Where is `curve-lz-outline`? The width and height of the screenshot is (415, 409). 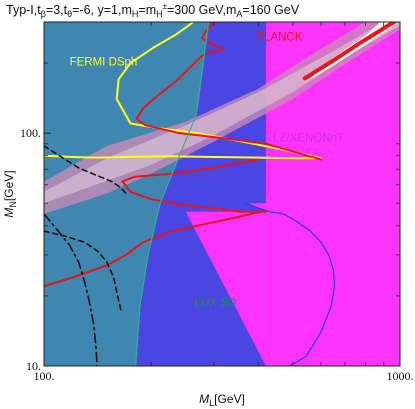 curve-lz-outline is located at coordinates (290, 284).